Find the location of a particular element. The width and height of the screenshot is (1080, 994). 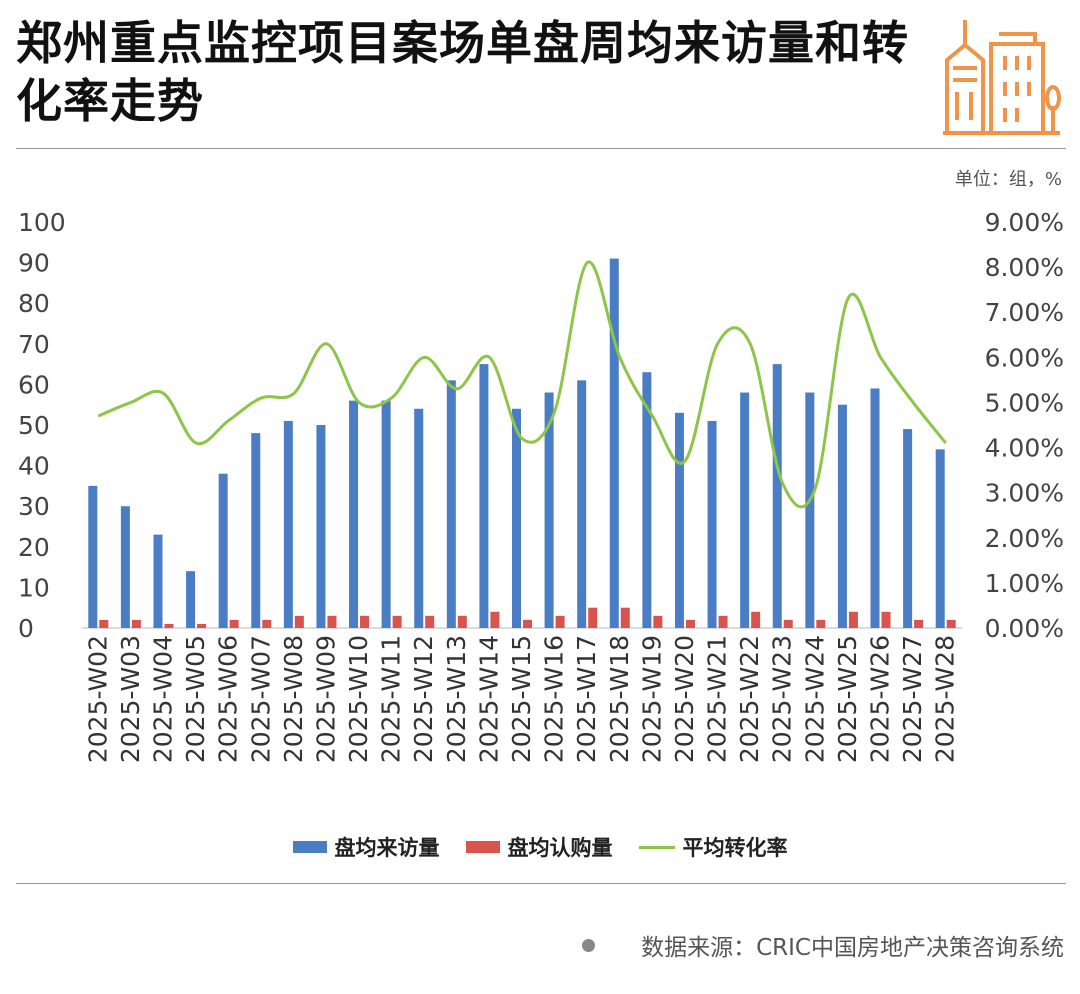

x-tick-label: 2025-W27 is located at coordinates (912, 699).